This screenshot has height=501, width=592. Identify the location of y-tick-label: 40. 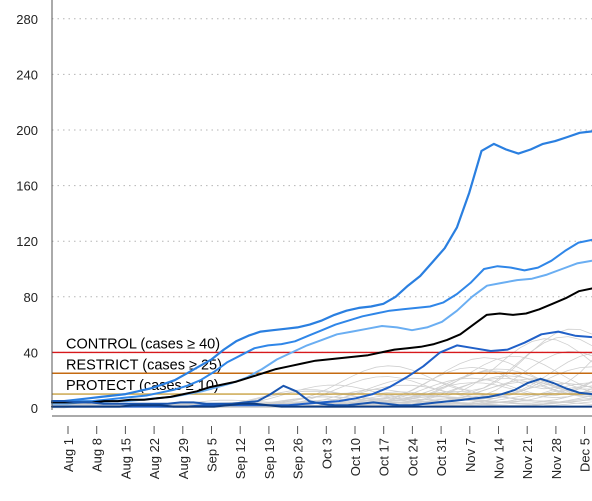
(31, 352).